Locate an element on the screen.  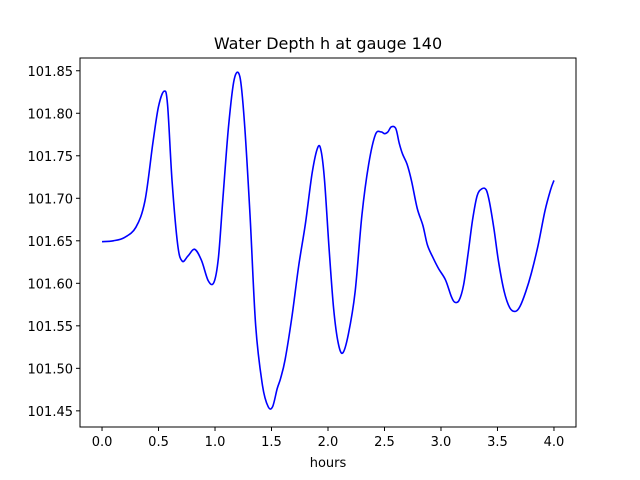
y-tick-label: 101.45 is located at coordinates (51, 412).